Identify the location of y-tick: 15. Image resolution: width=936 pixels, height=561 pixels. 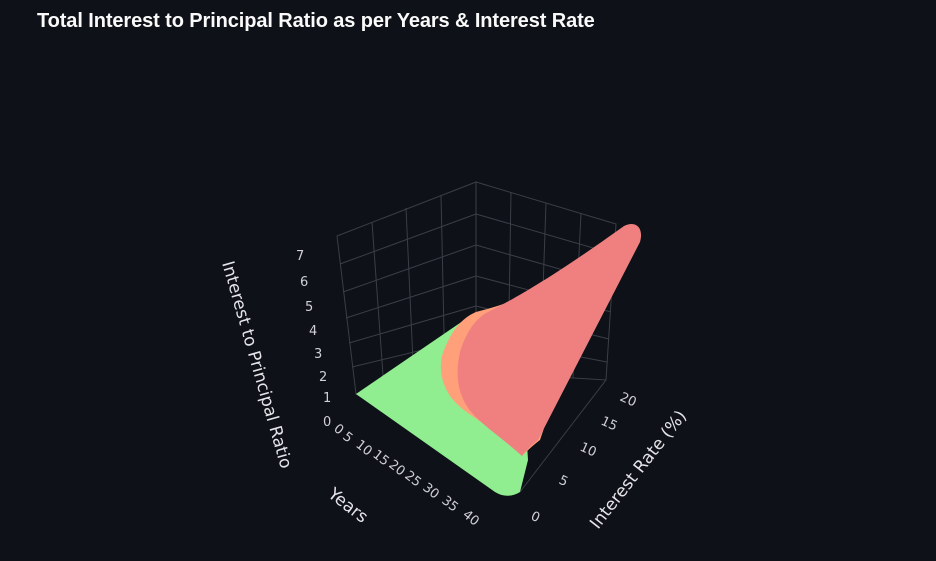
(608, 424).